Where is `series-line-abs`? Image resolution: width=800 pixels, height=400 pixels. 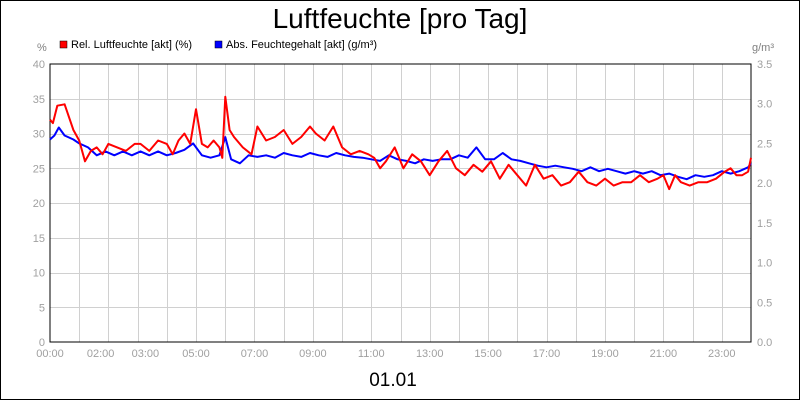 series-line-abs is located at coordinates (400, 153).